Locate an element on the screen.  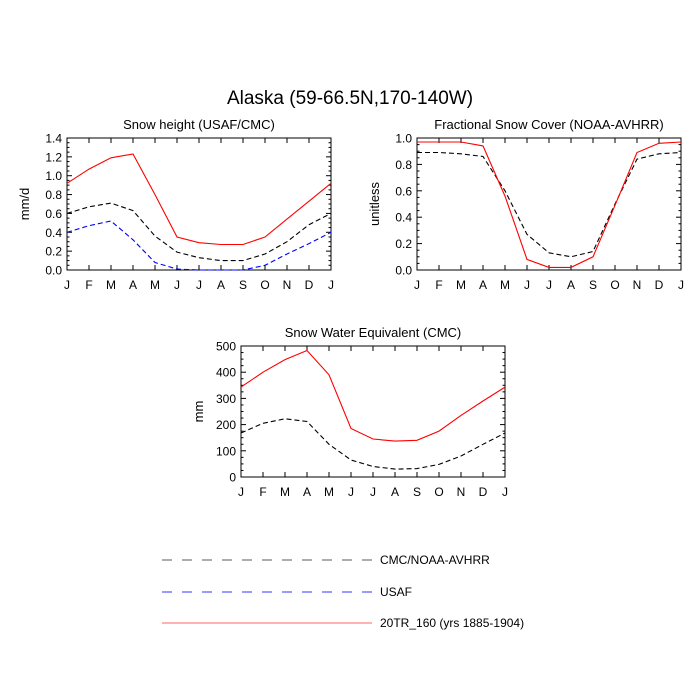
y-tick-label: 1.2 is located at coordinates (53, 157).